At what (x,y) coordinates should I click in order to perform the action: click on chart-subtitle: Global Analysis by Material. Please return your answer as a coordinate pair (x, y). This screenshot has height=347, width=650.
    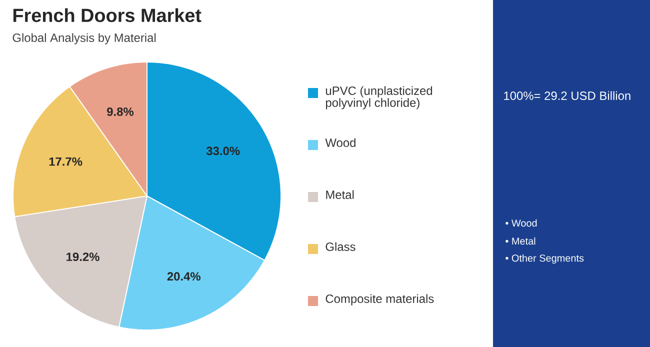
    Looking at the image, I should click on (84, 38).